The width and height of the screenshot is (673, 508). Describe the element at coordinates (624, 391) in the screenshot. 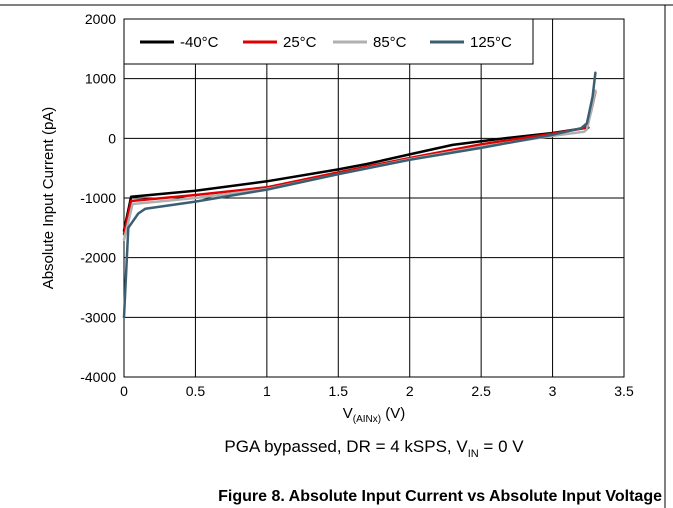

I see `x-tick-label: 3.5` at that location.